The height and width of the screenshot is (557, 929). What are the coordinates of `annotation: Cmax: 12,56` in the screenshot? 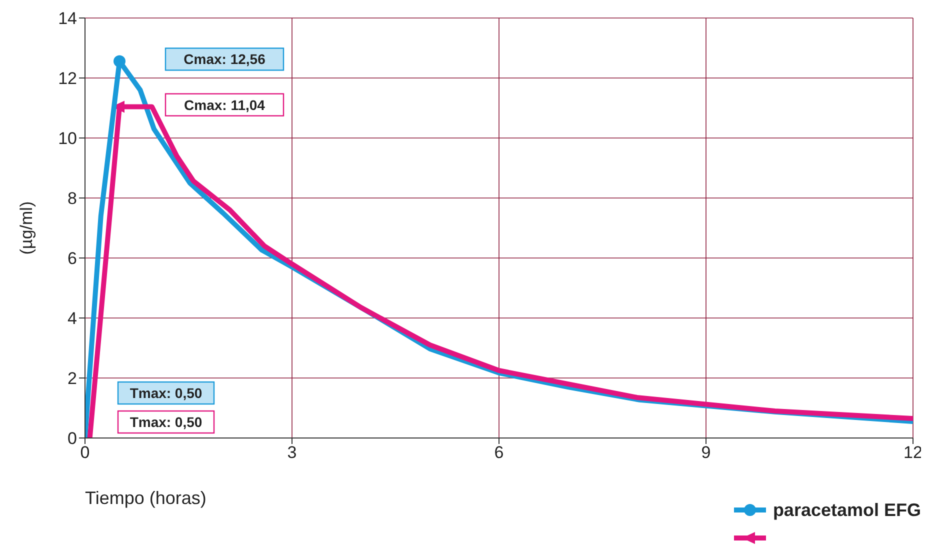 It's located at (225, 59).